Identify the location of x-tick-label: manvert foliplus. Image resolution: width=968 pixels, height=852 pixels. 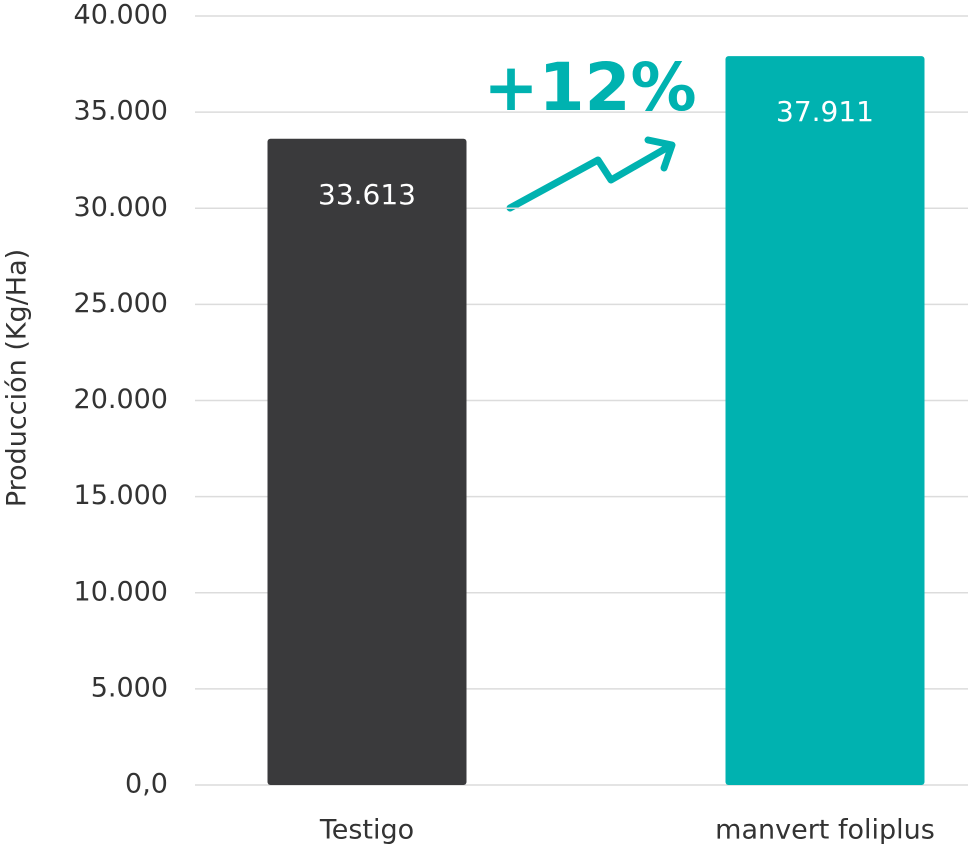
(825, 830).